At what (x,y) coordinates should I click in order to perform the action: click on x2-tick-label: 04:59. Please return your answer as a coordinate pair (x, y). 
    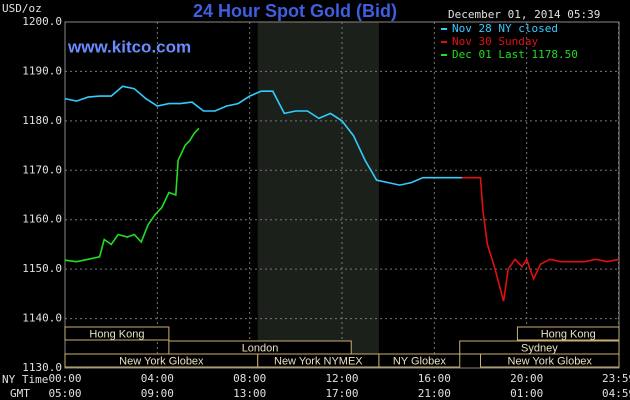
    Looking at the image, I should click on (616, 393).